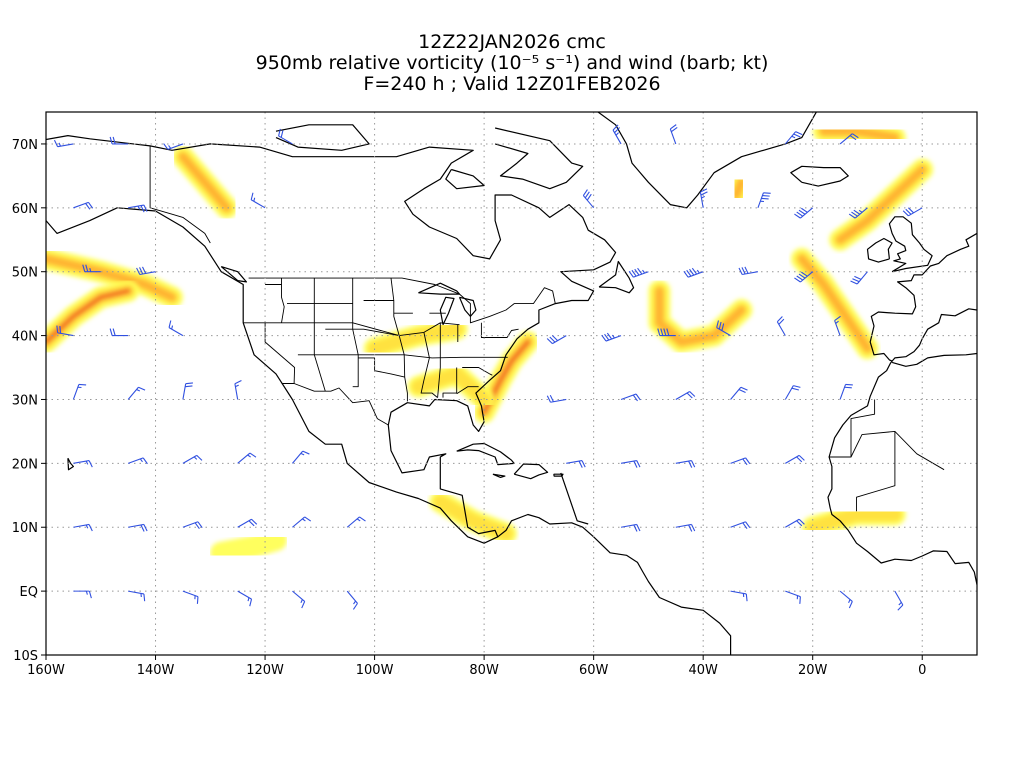  Describe the element at coordinates (594, 670) in the screenshot. I see `lon-tick-label: 60W` at that location.